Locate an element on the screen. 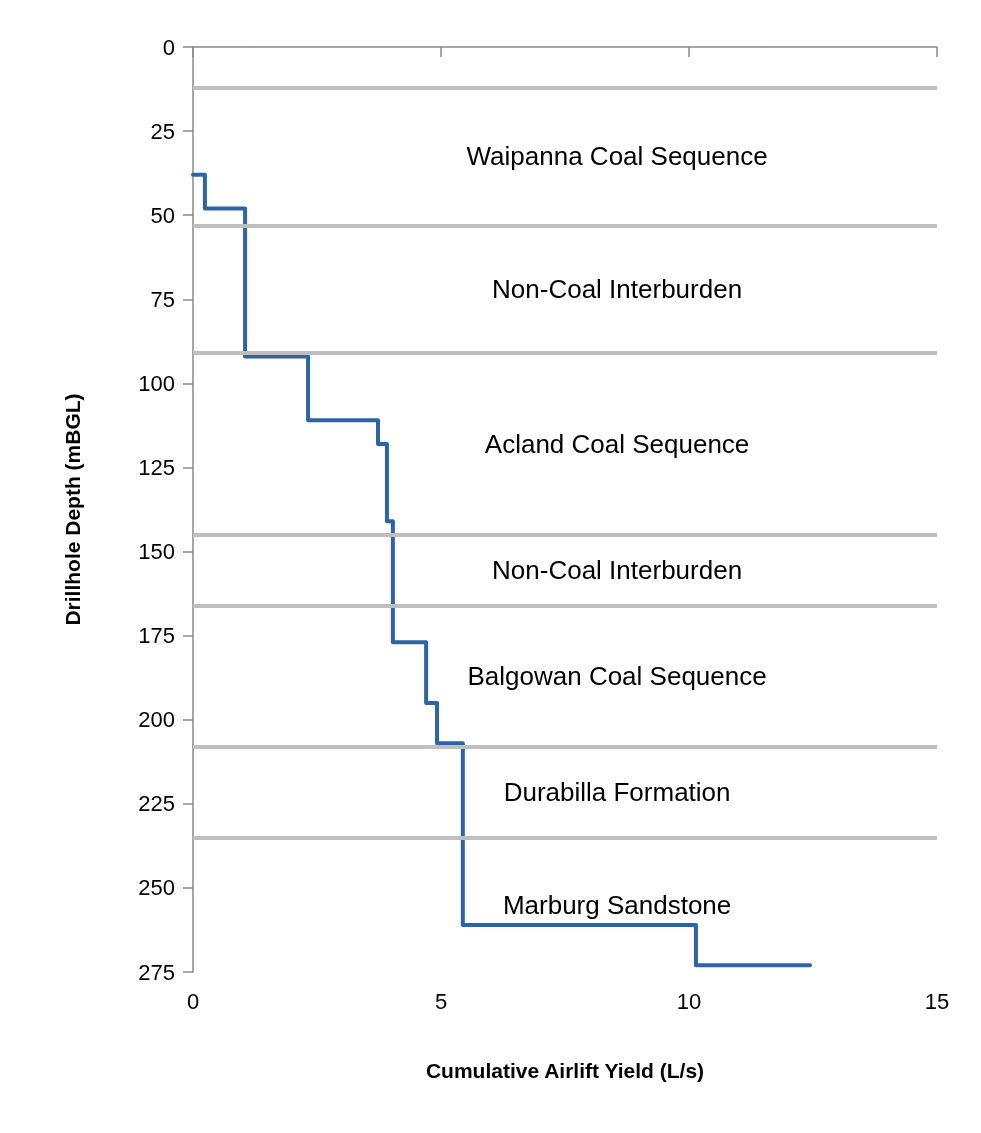  annotation: Marburg Sandstone is located at coordinates (617, 904).